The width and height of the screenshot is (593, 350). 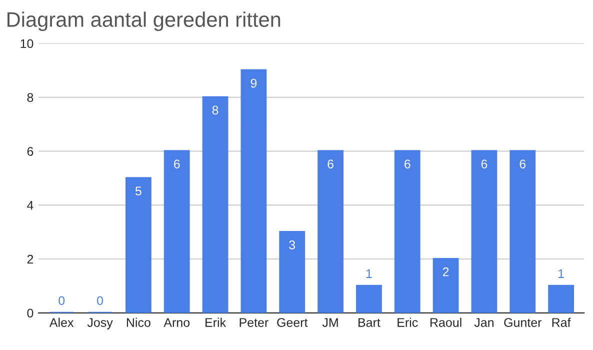 What do you see at coordinates (484, 322) in the screenshot?
I see `x-tick-label: Jan` at bounding box center [484, 322].